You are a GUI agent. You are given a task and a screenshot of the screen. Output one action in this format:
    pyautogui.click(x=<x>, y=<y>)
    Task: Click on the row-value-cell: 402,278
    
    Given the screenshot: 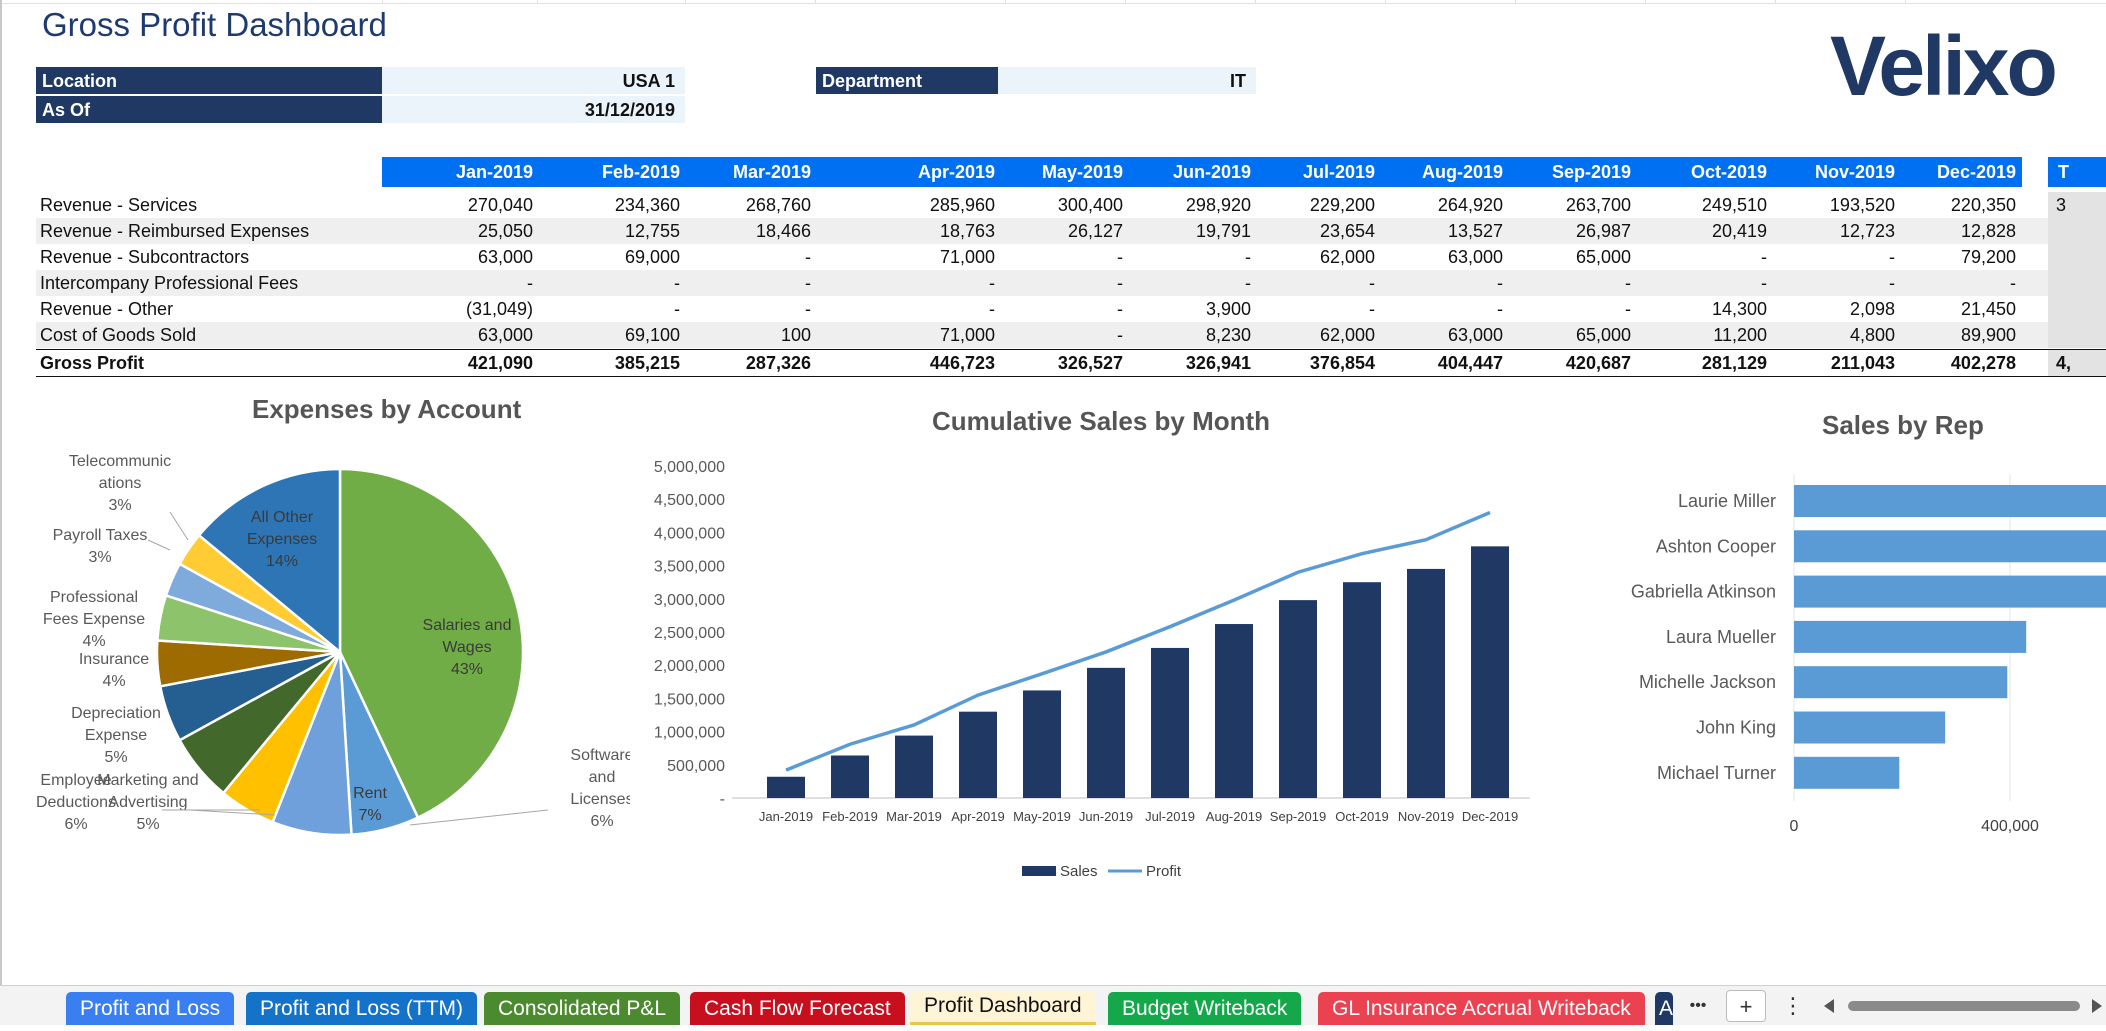 What is the action you would take?
    pyautogui.click(x=1983, y=363)
    